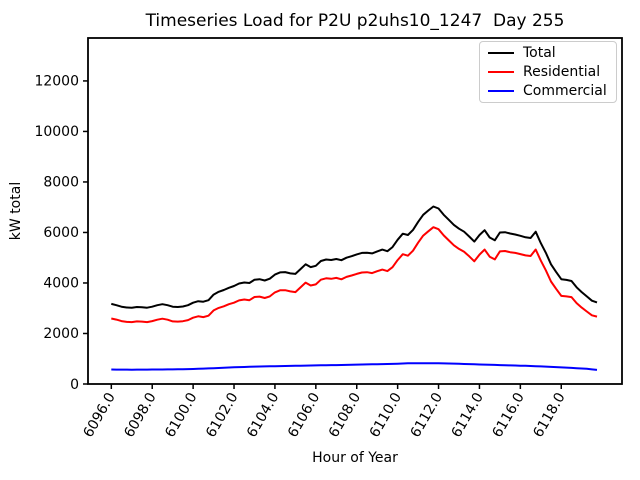 The height and width of the screenshot is (480, 640). I want to click on y-axis-ticks: 0 2000 4000 6000 8000 10000 12000, so click(61, 233).